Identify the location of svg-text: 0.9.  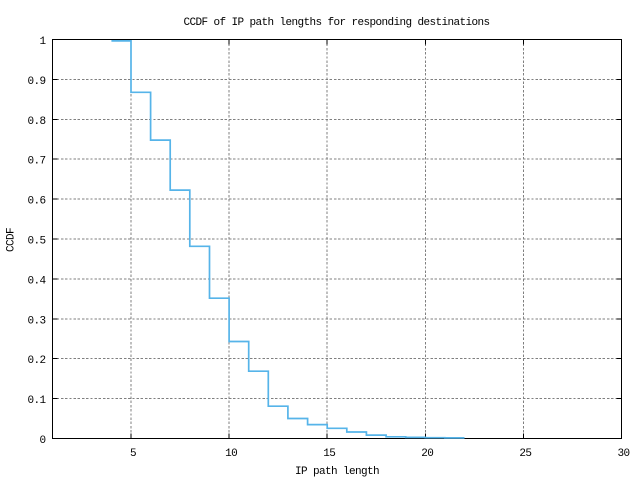
(36, 82).